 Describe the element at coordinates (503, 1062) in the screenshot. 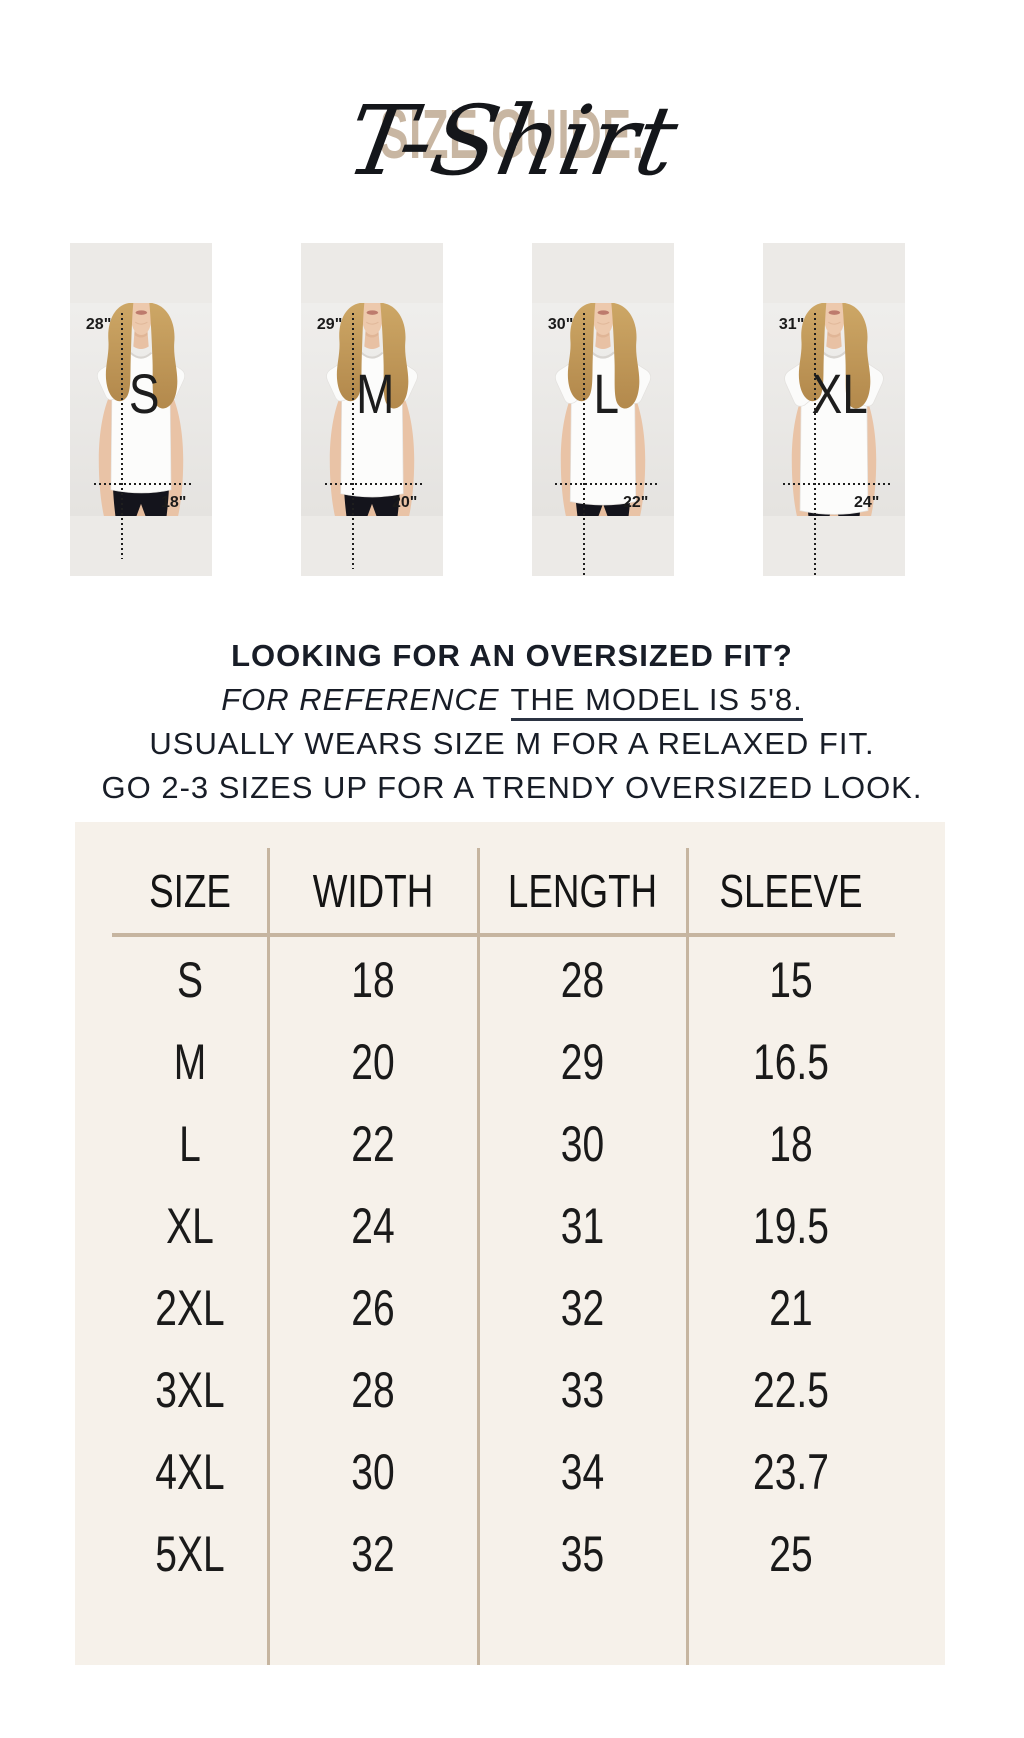

I see `table-row: M 20 29 16.5` at that location.